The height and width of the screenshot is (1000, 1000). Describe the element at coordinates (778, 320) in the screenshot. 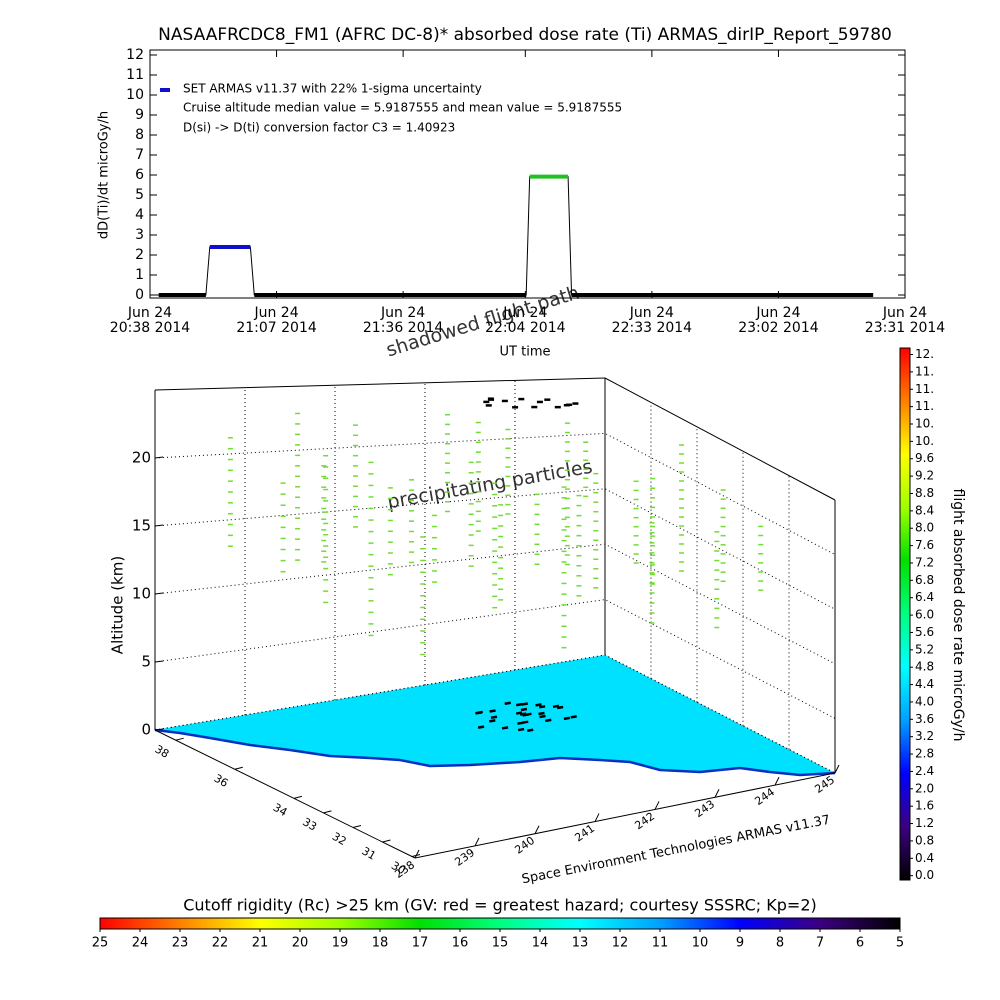

I see `x-tick-label: Jun 24 23:02 2014` at that location.